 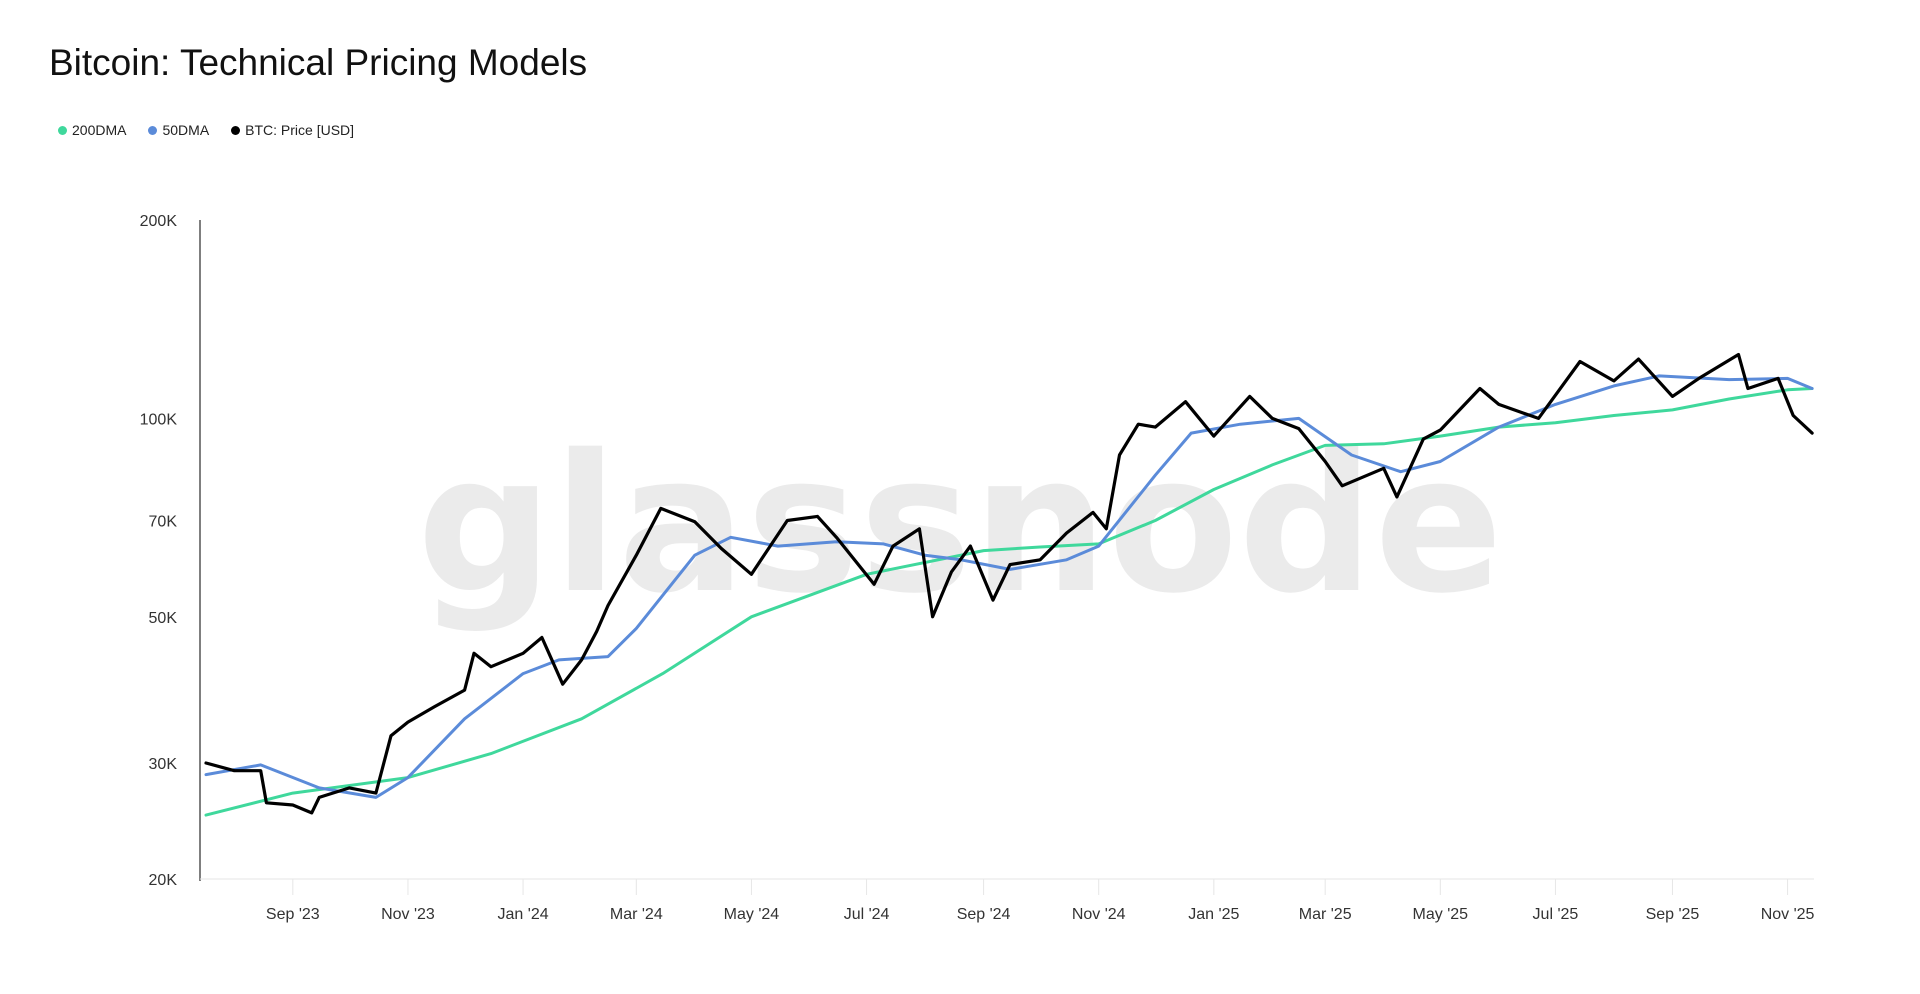 What do you see at coordinates (159, 419) in the screenshot?
I see `y-tick-label: 100K` at bounding box center [159, 419].